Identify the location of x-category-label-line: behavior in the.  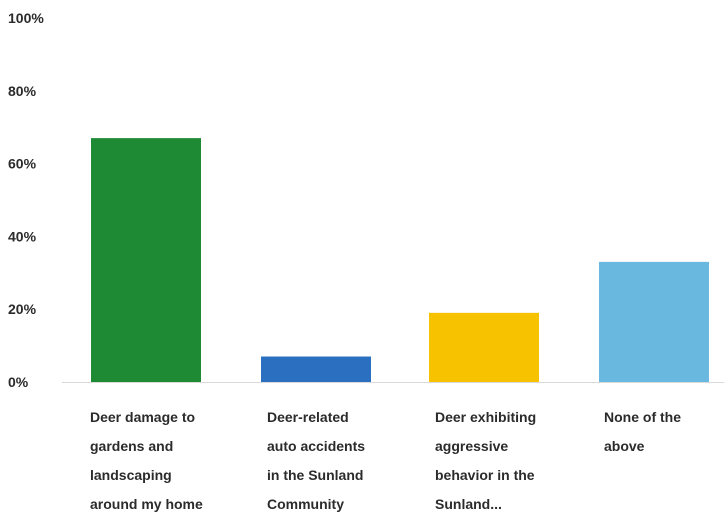
(485, 475).